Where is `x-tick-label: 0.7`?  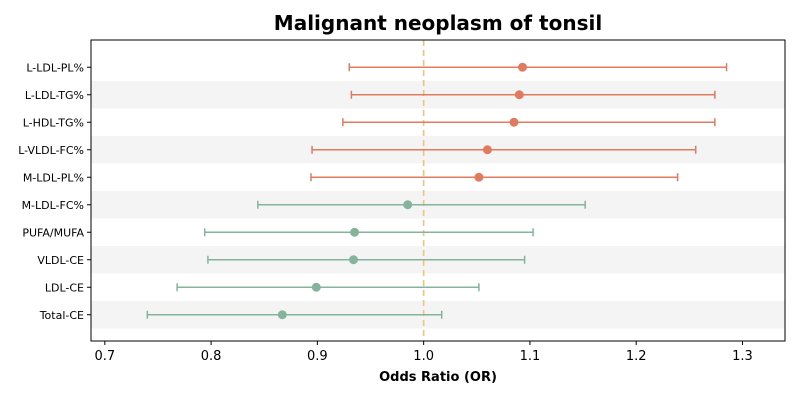
x-tick-label: 0.7 is located at coordinates (104, 356).